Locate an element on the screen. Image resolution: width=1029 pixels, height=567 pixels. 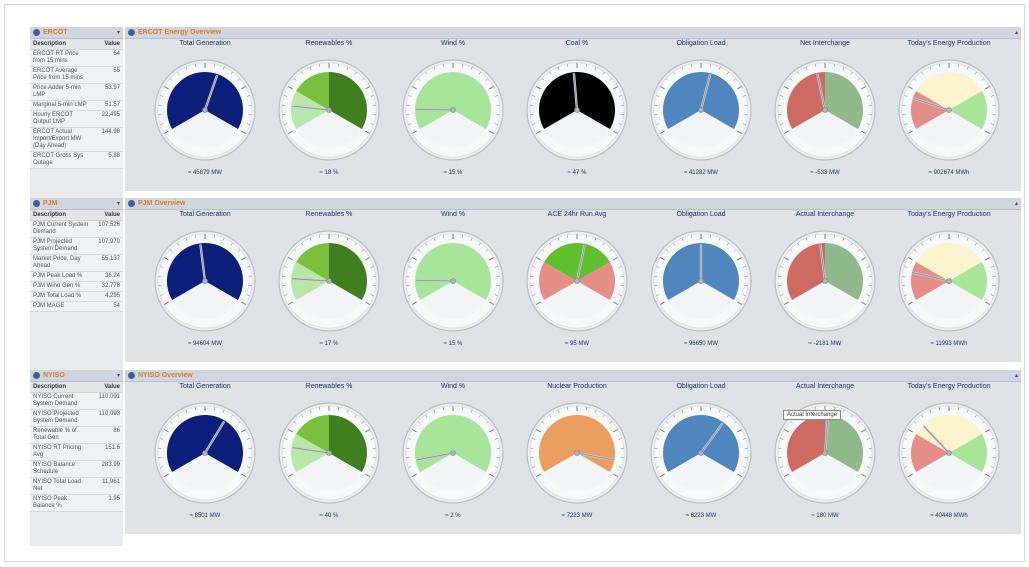
table-row: Hourly ERCOT Output LMP 22,495 is located at coordinates (76, 119).